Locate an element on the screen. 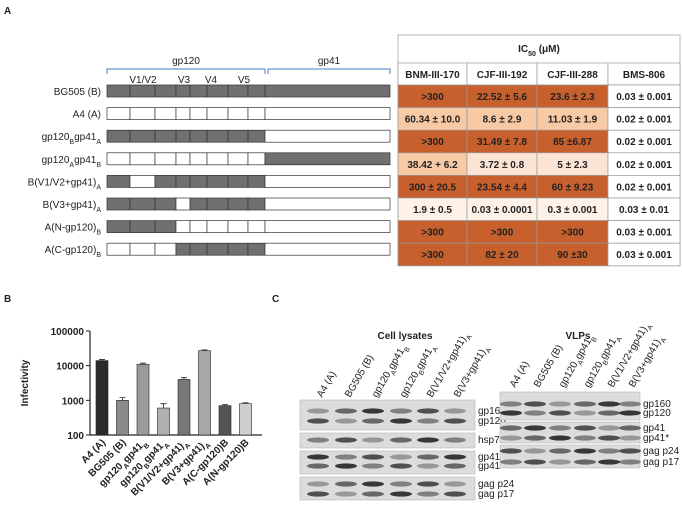 The width and height of the screenshot is (682, 505). cell-value: 60 ± 9.23 is located at coordinates (573, 187).